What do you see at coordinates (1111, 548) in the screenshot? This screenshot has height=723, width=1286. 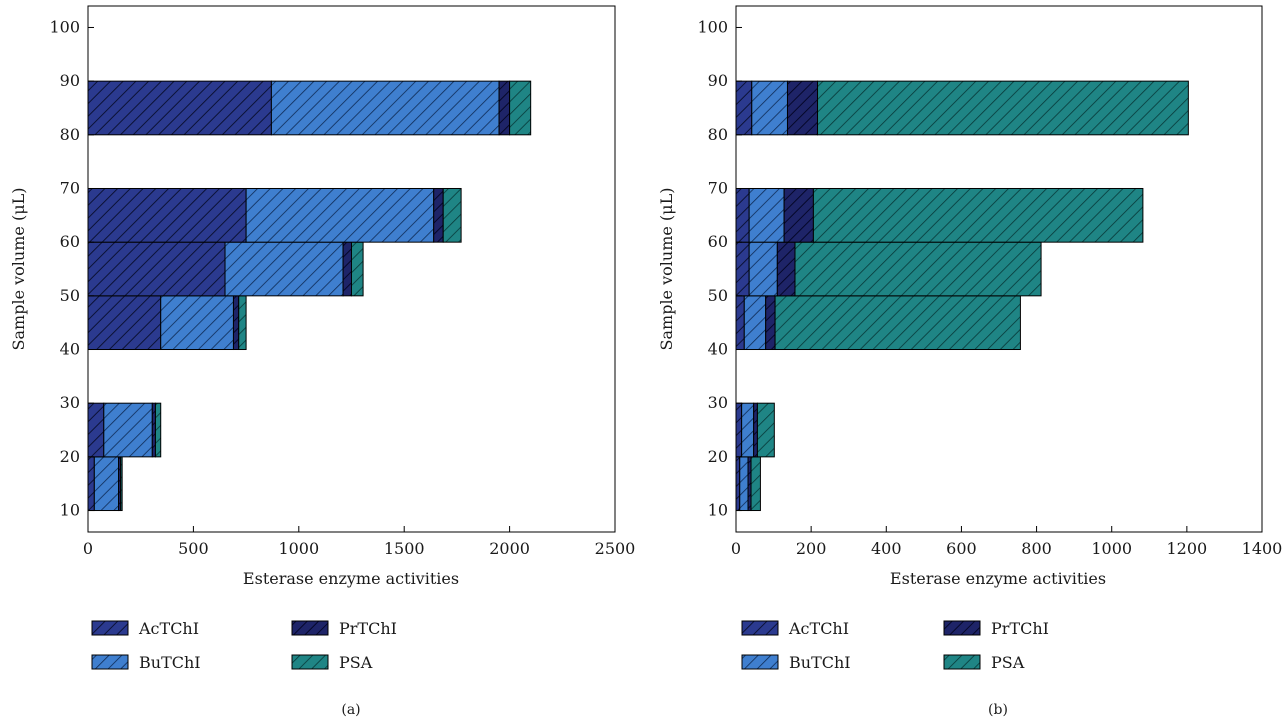 I see `panel-b-x-tick-label: 1000` at bounding box center [1111, 548].